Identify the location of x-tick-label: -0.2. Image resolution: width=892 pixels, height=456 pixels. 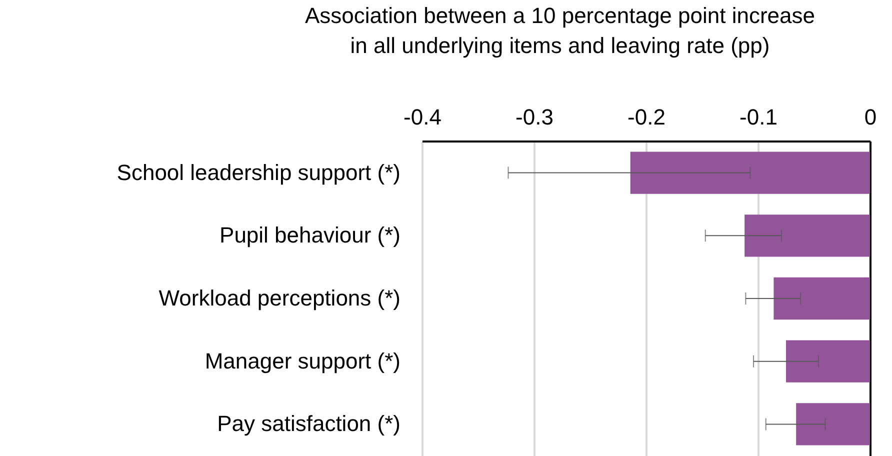
(647, 117).